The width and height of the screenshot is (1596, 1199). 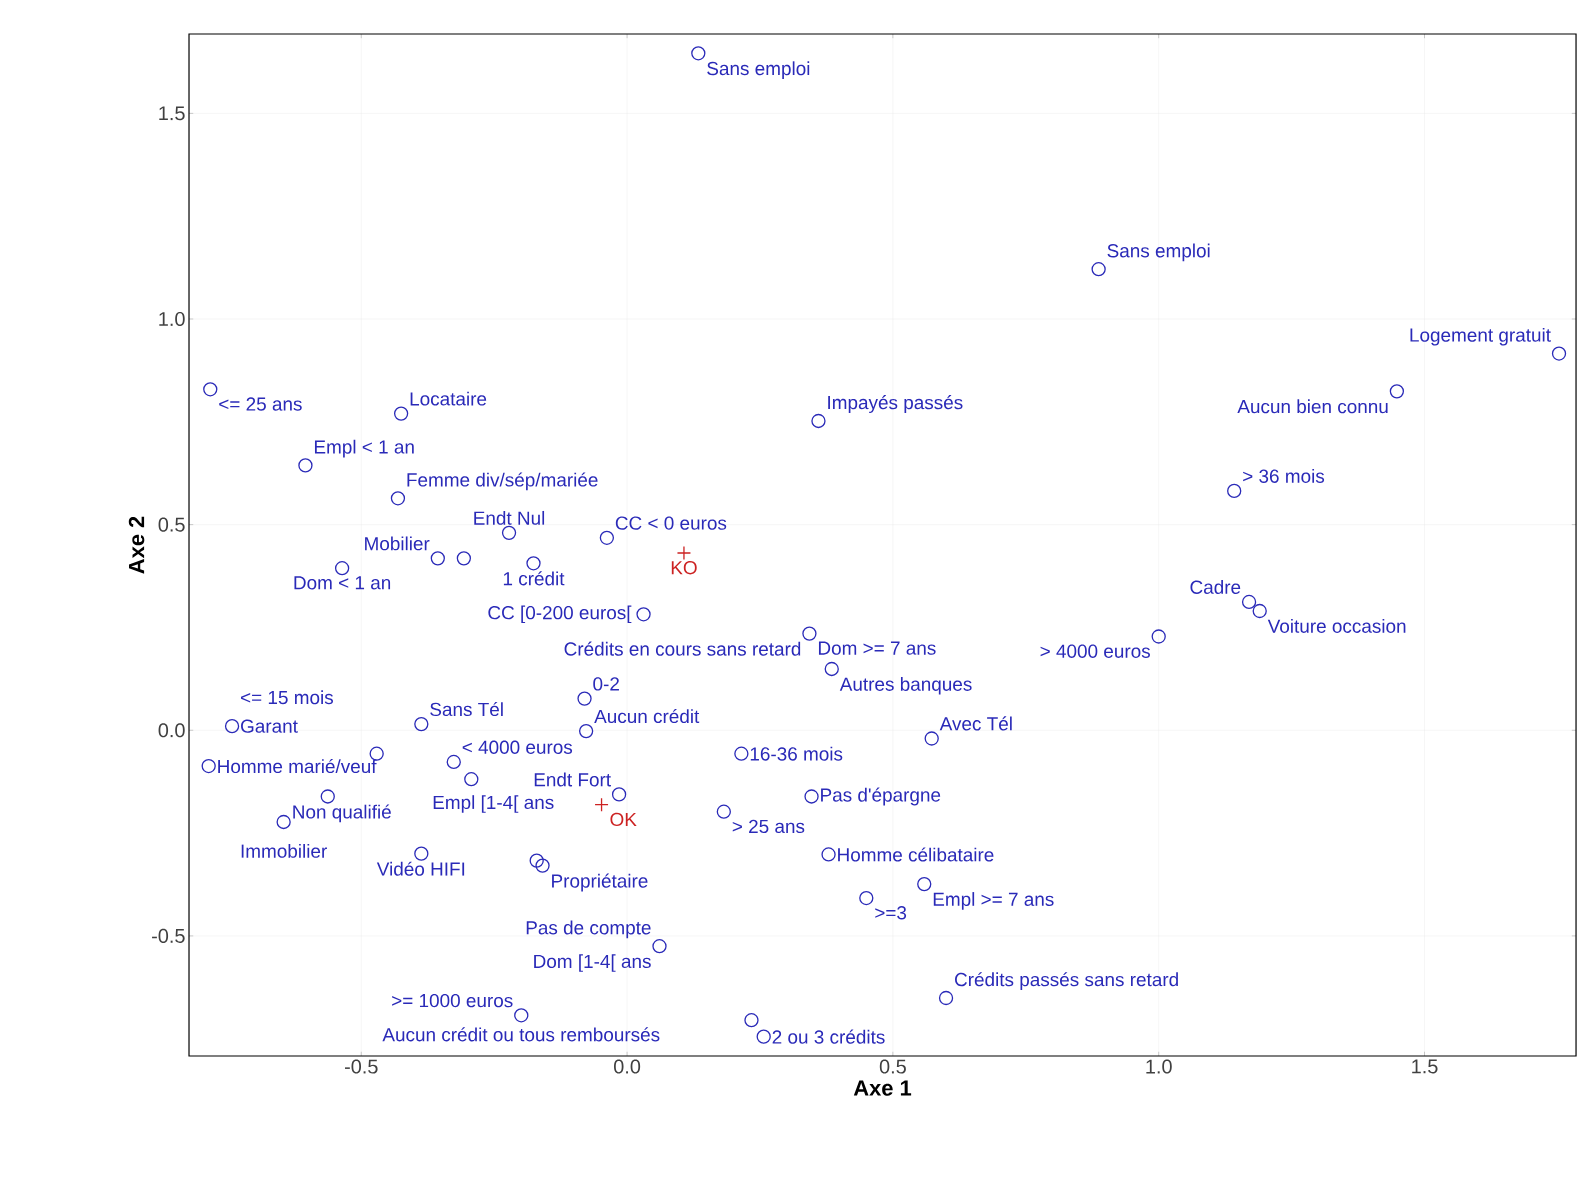 What do you see at coordinates (975, 723) in the screenshot?
I see `annotation: Avec Tél` at bounding box center [975, 723].